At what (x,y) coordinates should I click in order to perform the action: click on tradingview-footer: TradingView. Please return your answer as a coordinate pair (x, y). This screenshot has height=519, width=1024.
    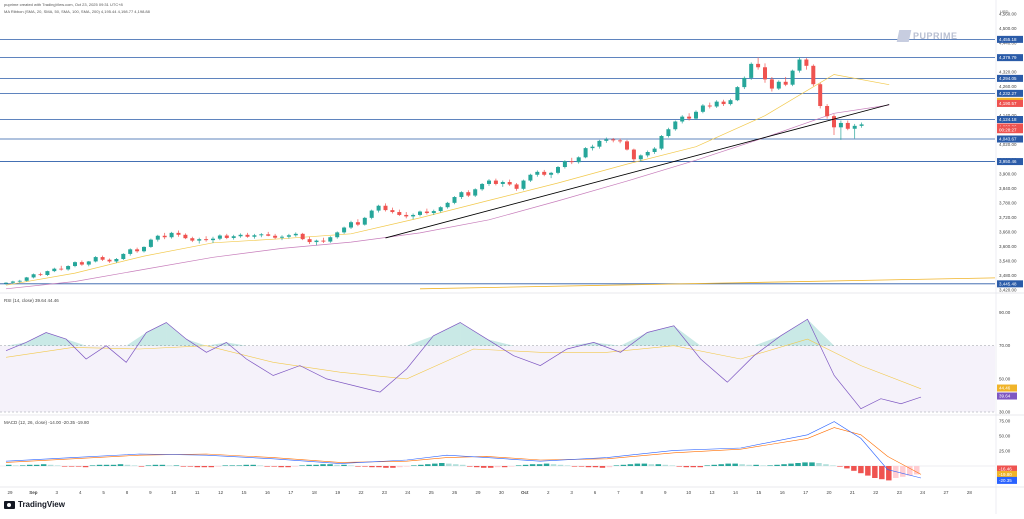
    Looking at the image, I should click on (34, 504).